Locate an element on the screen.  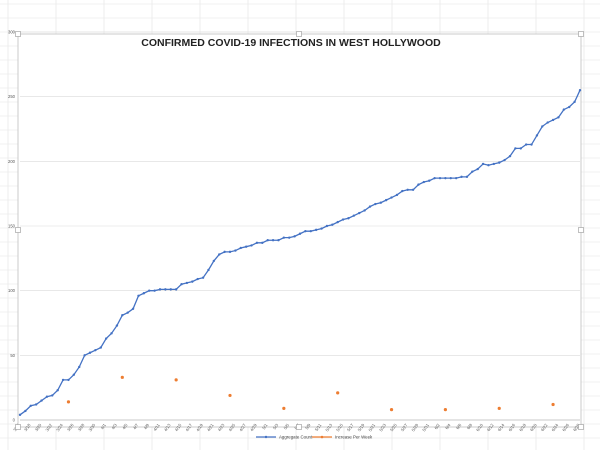
x-tick-label: 6/14 is located at coordinates (501, 427).